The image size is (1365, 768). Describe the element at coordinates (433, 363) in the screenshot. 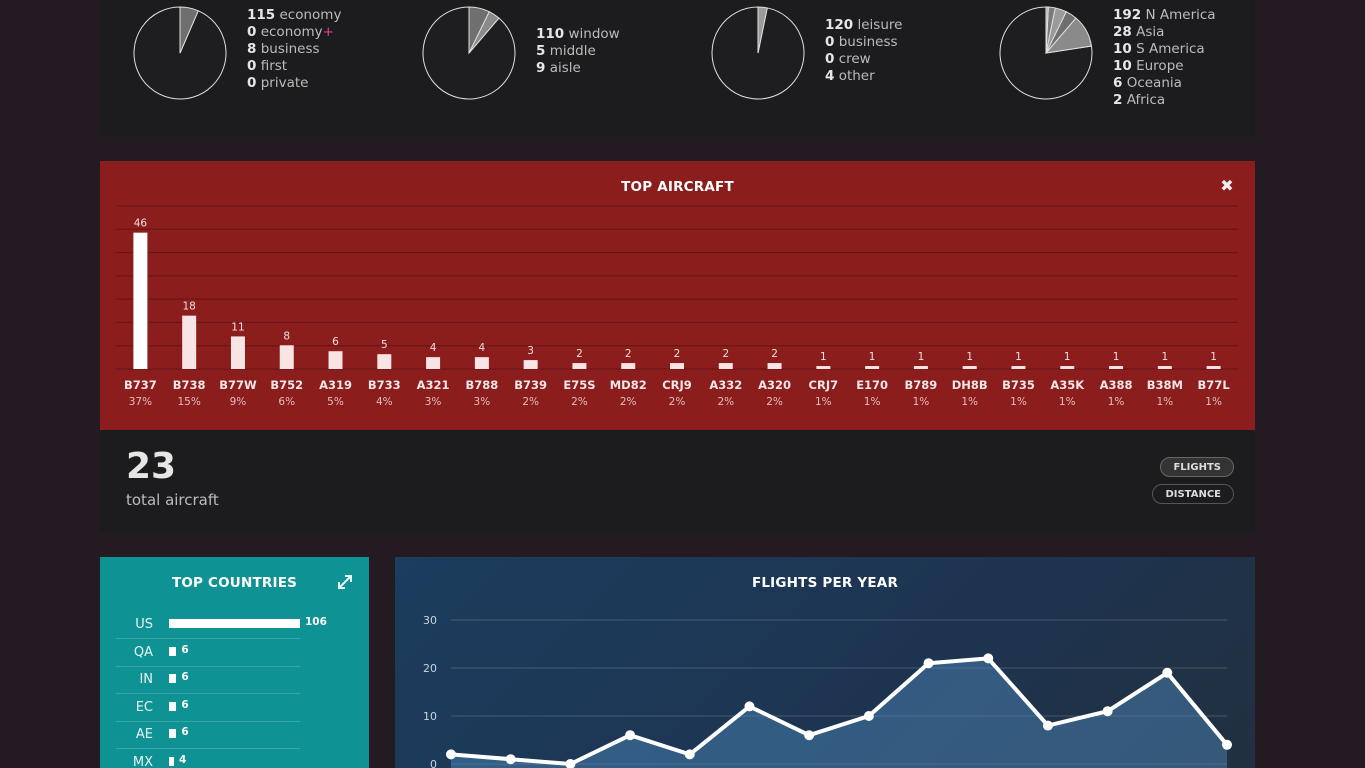

I see `bar-A321` at that location.